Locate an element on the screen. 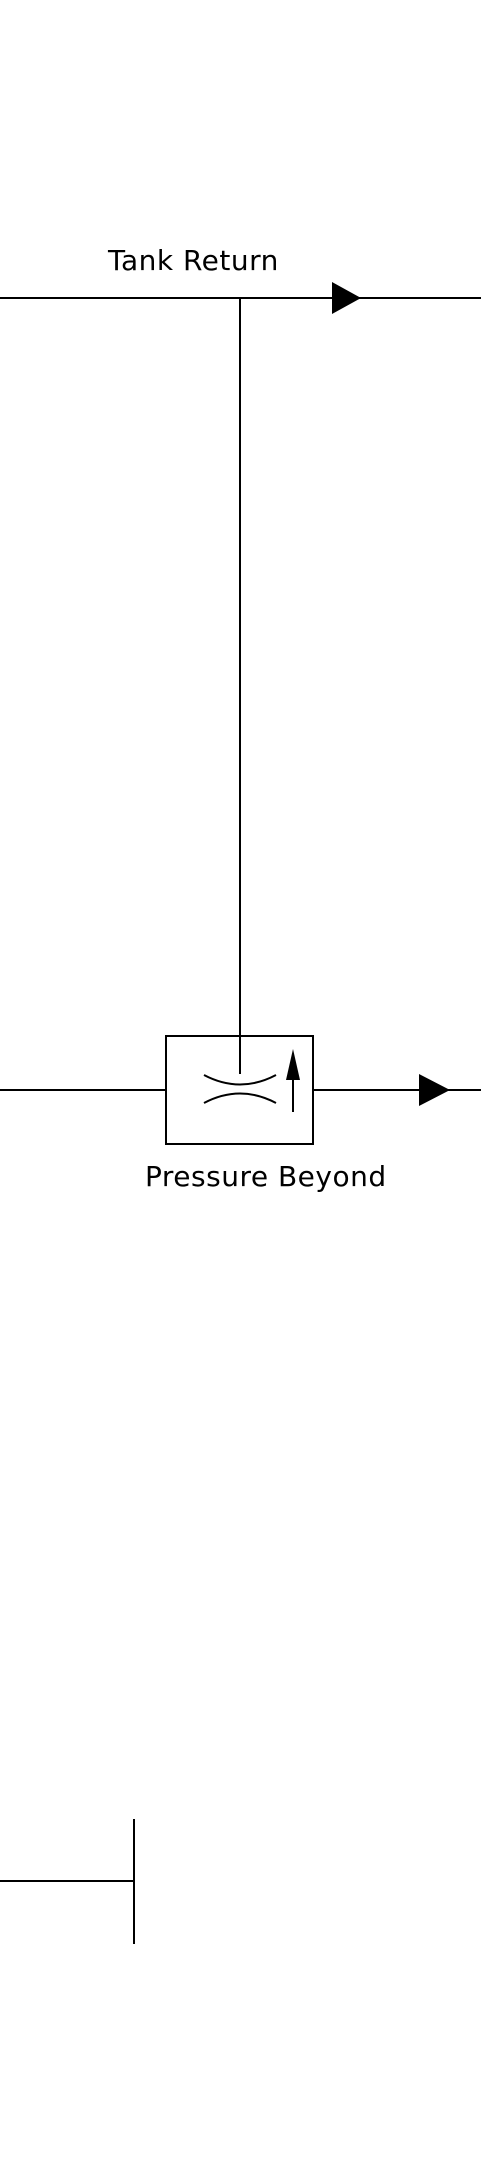 This screenshot has width=481, height=2181. pressure-line-group: Pressure Beyond is located at coordinates (240, 1114).